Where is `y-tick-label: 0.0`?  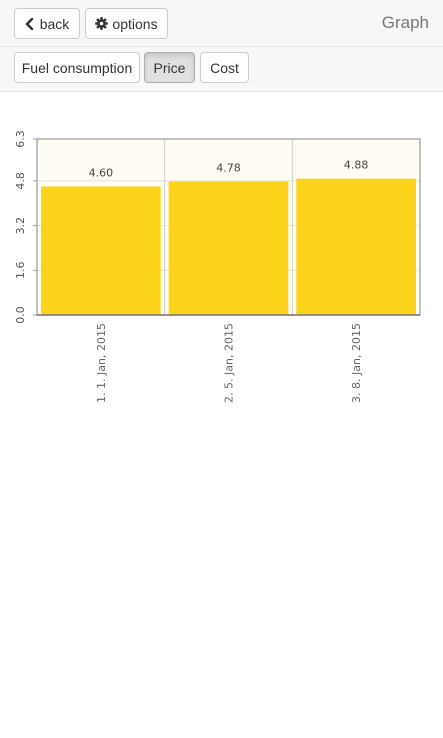
y-tick-label: 0.0 is located at coordinates (20, 315).